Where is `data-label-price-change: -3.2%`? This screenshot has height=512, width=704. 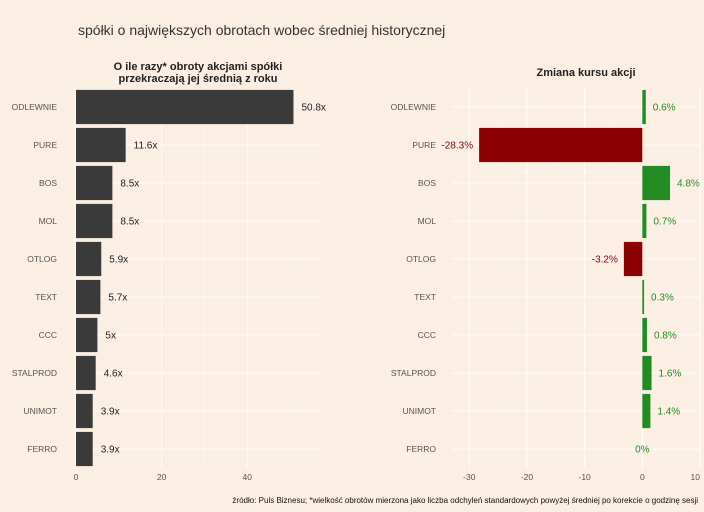
data-label-price-change: -3.2% is located at coordinates (605, 260).